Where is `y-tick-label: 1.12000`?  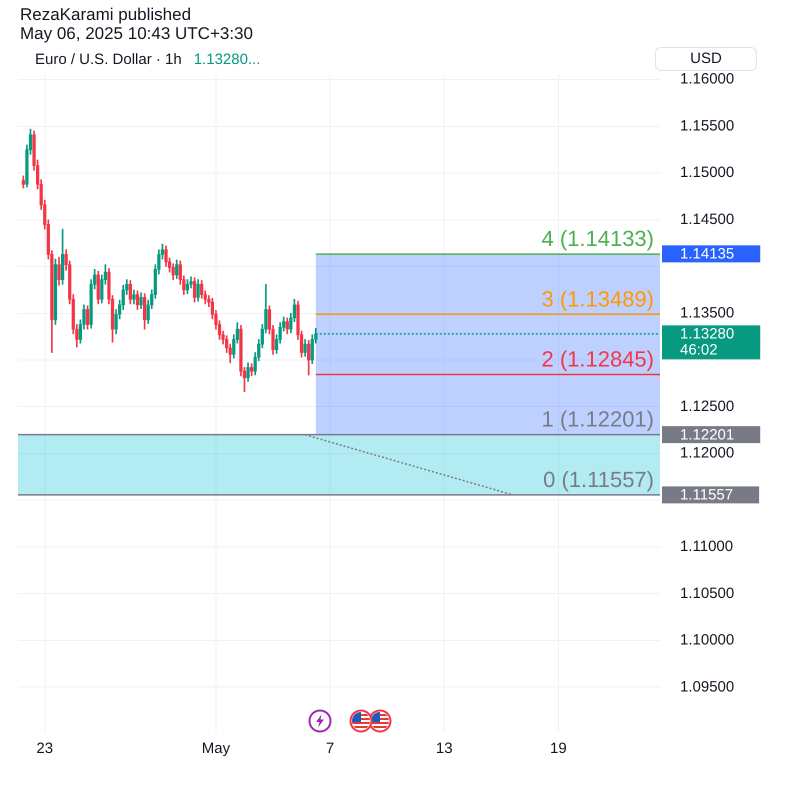
y-tick-label: 1.12000 is located at coordinates (707, 453).